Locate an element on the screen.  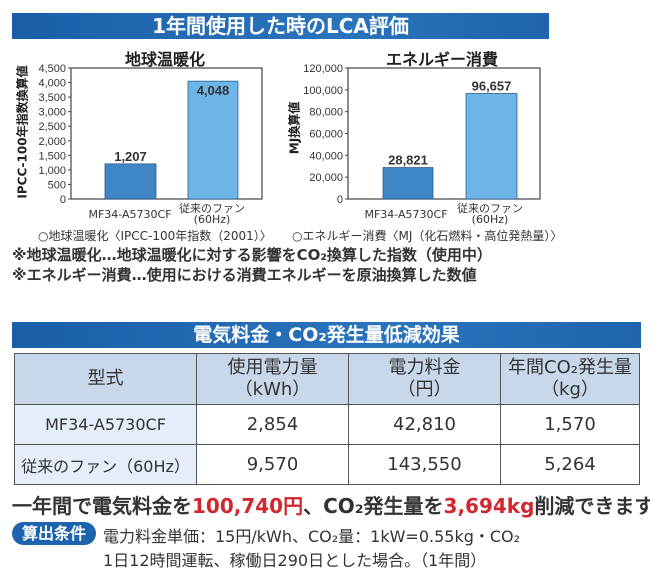
bar-value-label: 4,048 is located at coordinates (213, 90).